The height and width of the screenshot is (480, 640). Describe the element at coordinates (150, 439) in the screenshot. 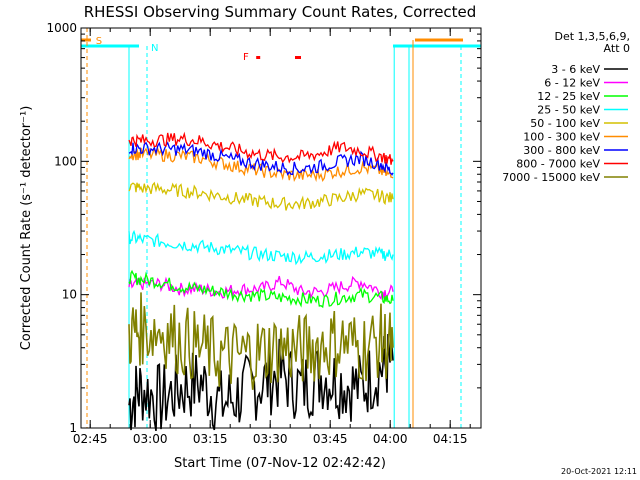

I see `x-tick-label: 03:00` at that location.